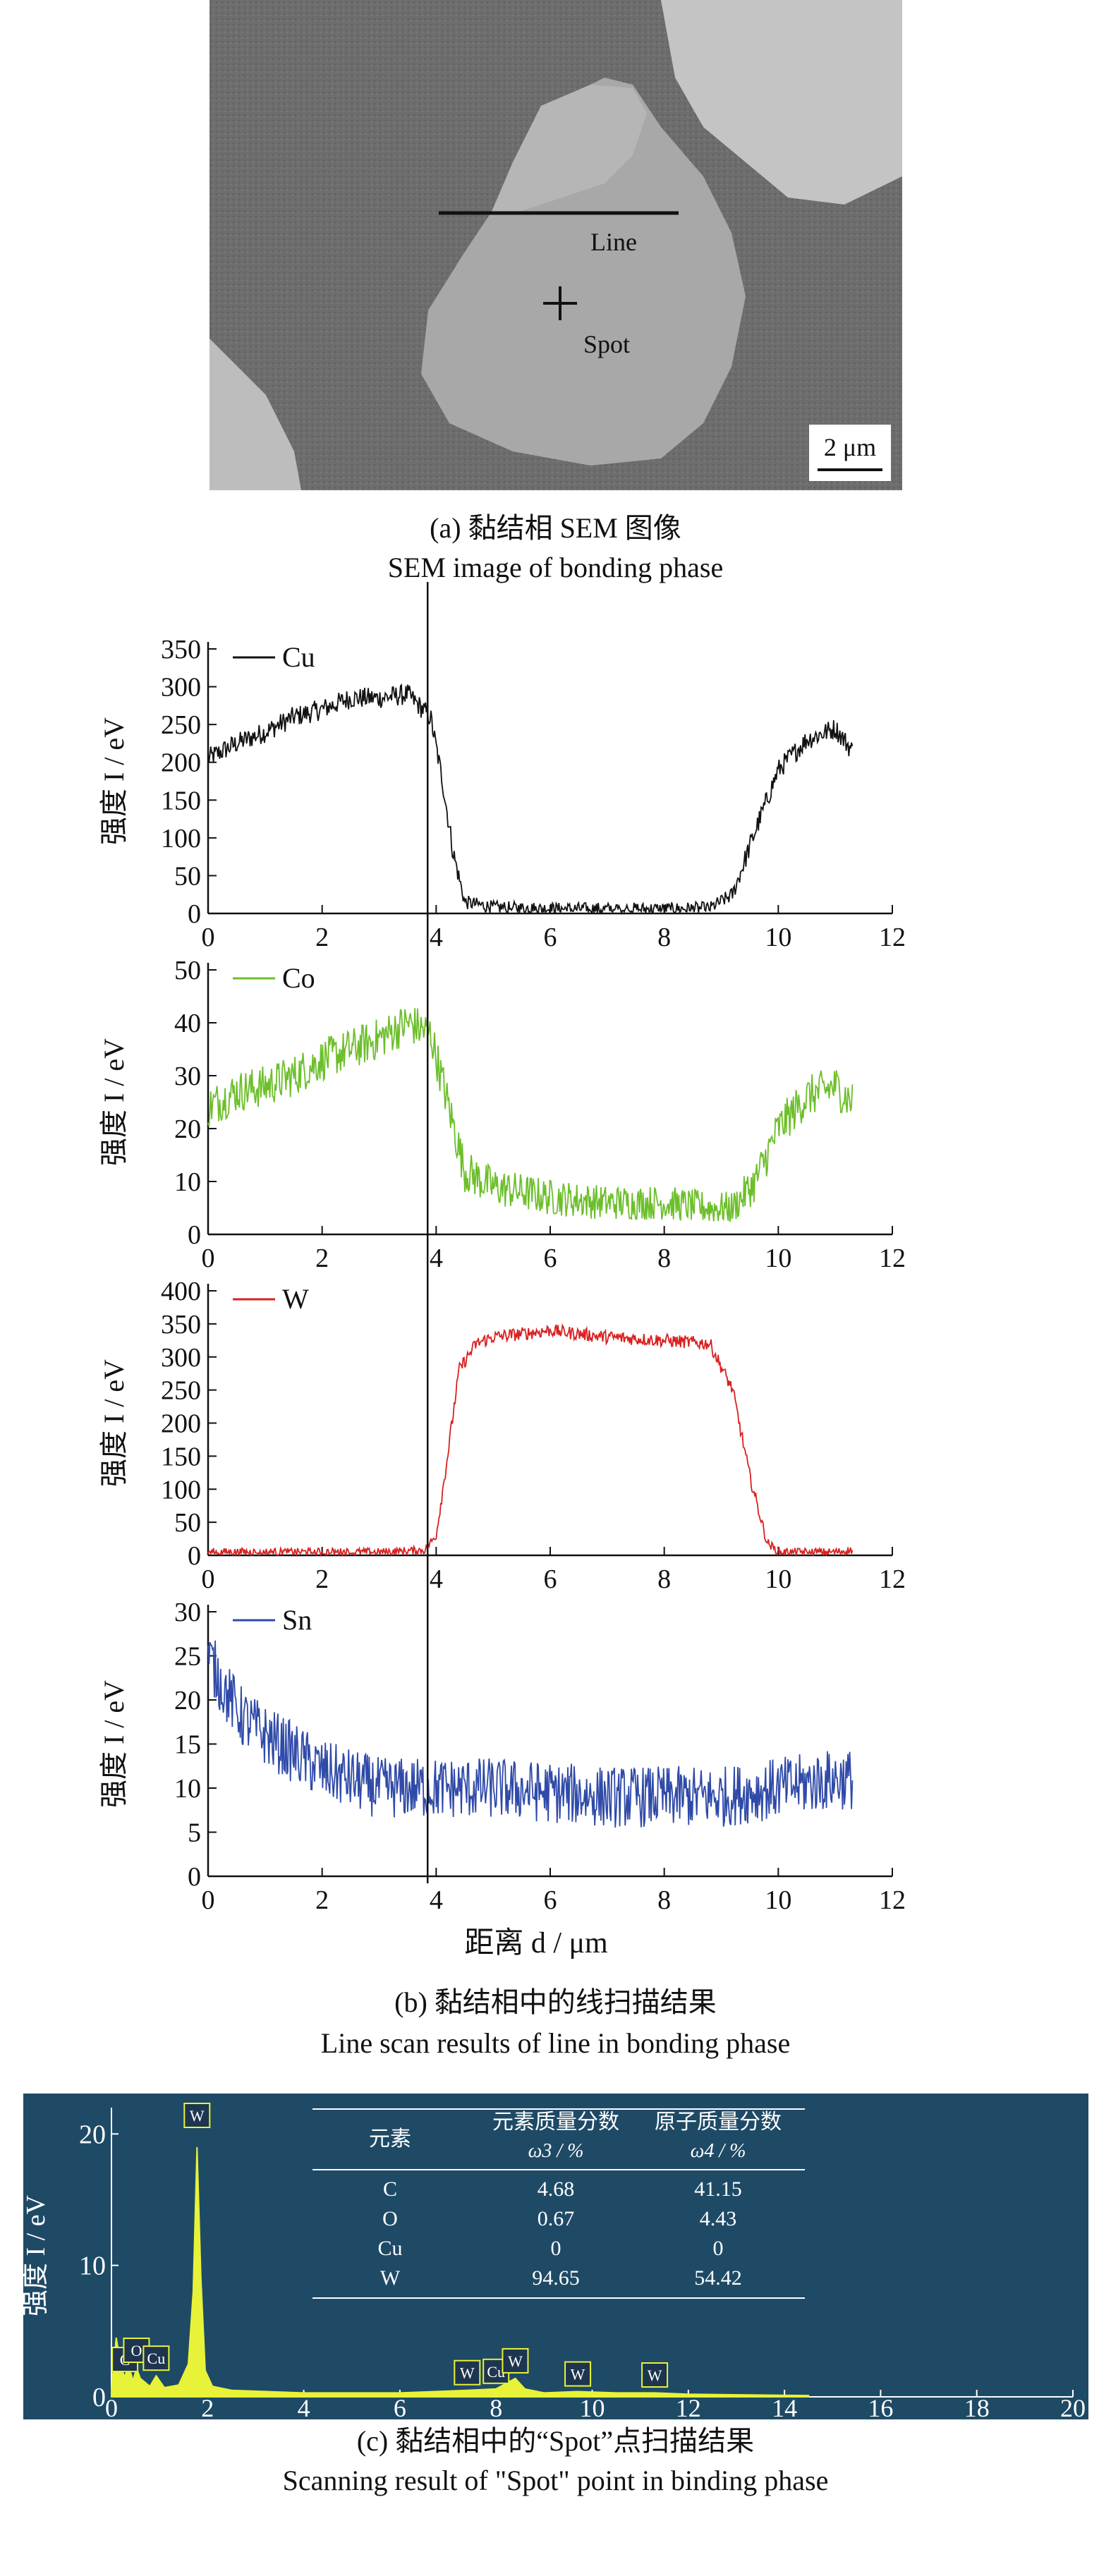  What do you see at coordinates (136, 2350) in the screenshot?
I see `eds-peak-label-text: O` at bounding box center [136, 2350].